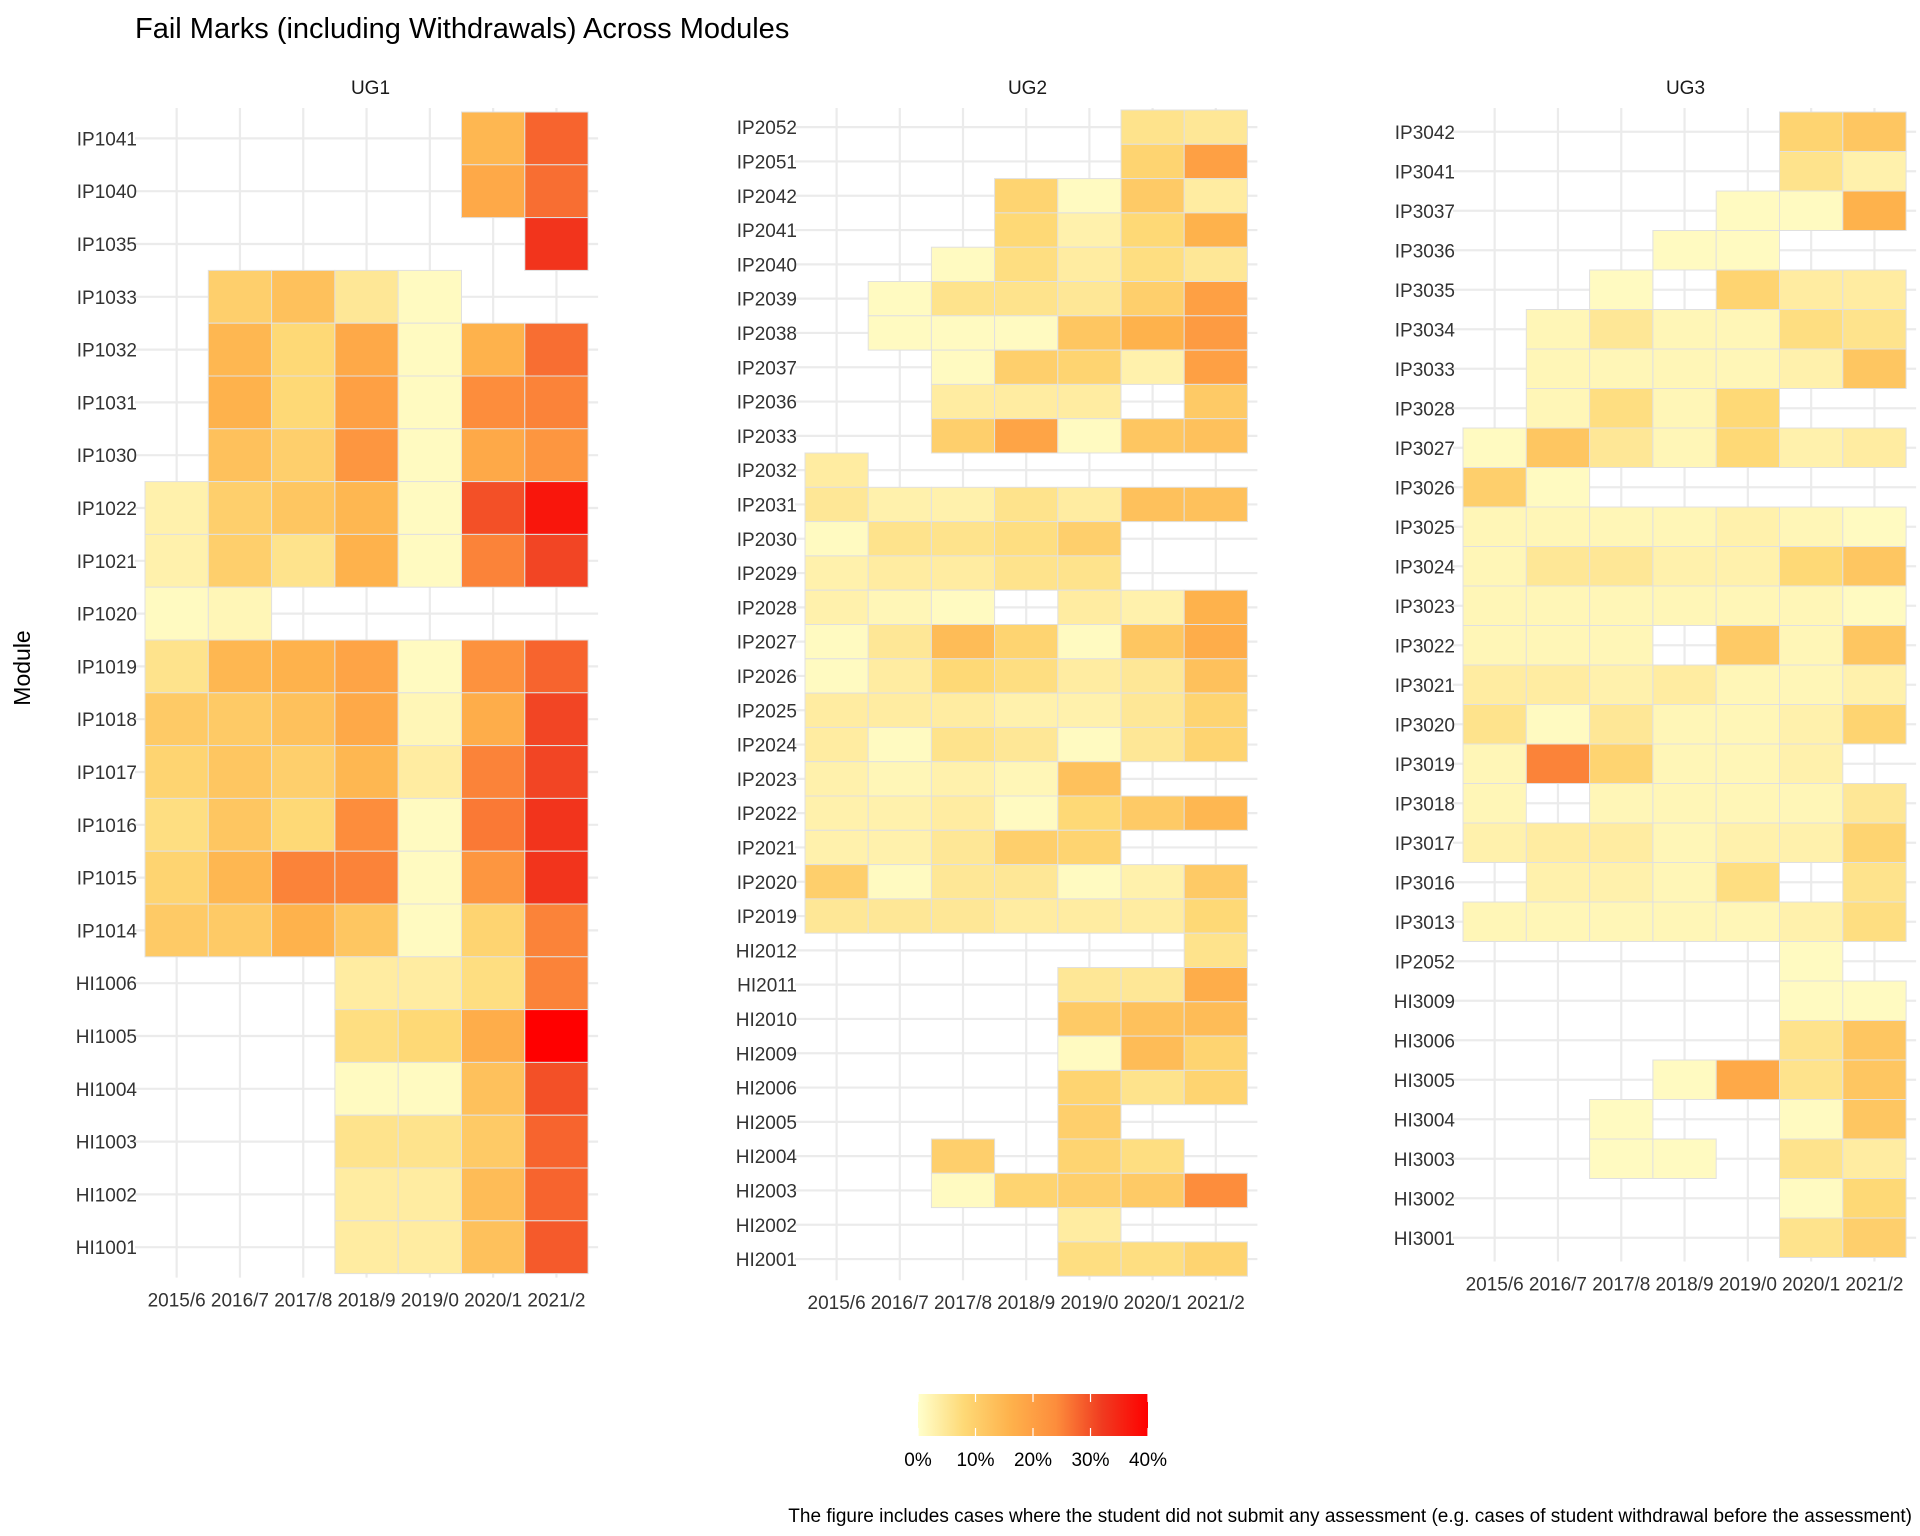 This screenshot has width=1920, height=1536. I want to click on y-tick-label: HI3001, so click(1424, 1239).